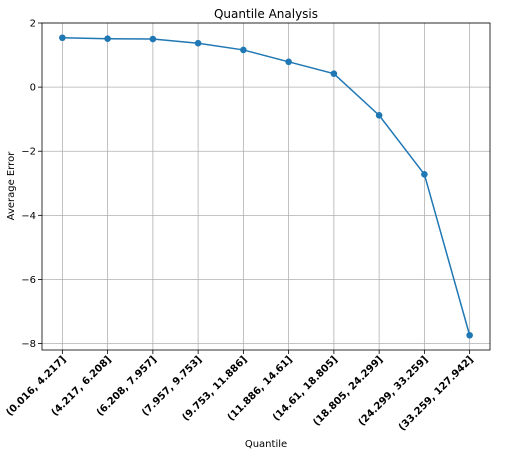  I want to click on chart-title: Quantile Analysis, so click(266, 14).